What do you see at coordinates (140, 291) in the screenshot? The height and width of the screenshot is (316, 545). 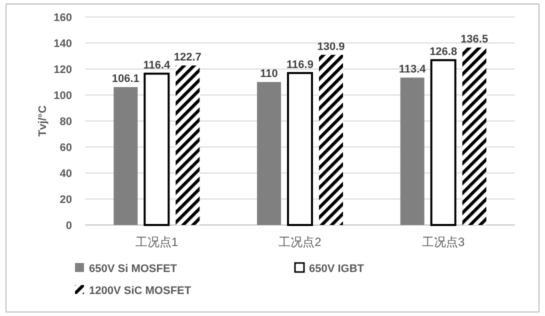 I see `legend-label: 1200V SiC MOSFET` at bounding box center [140, 291].